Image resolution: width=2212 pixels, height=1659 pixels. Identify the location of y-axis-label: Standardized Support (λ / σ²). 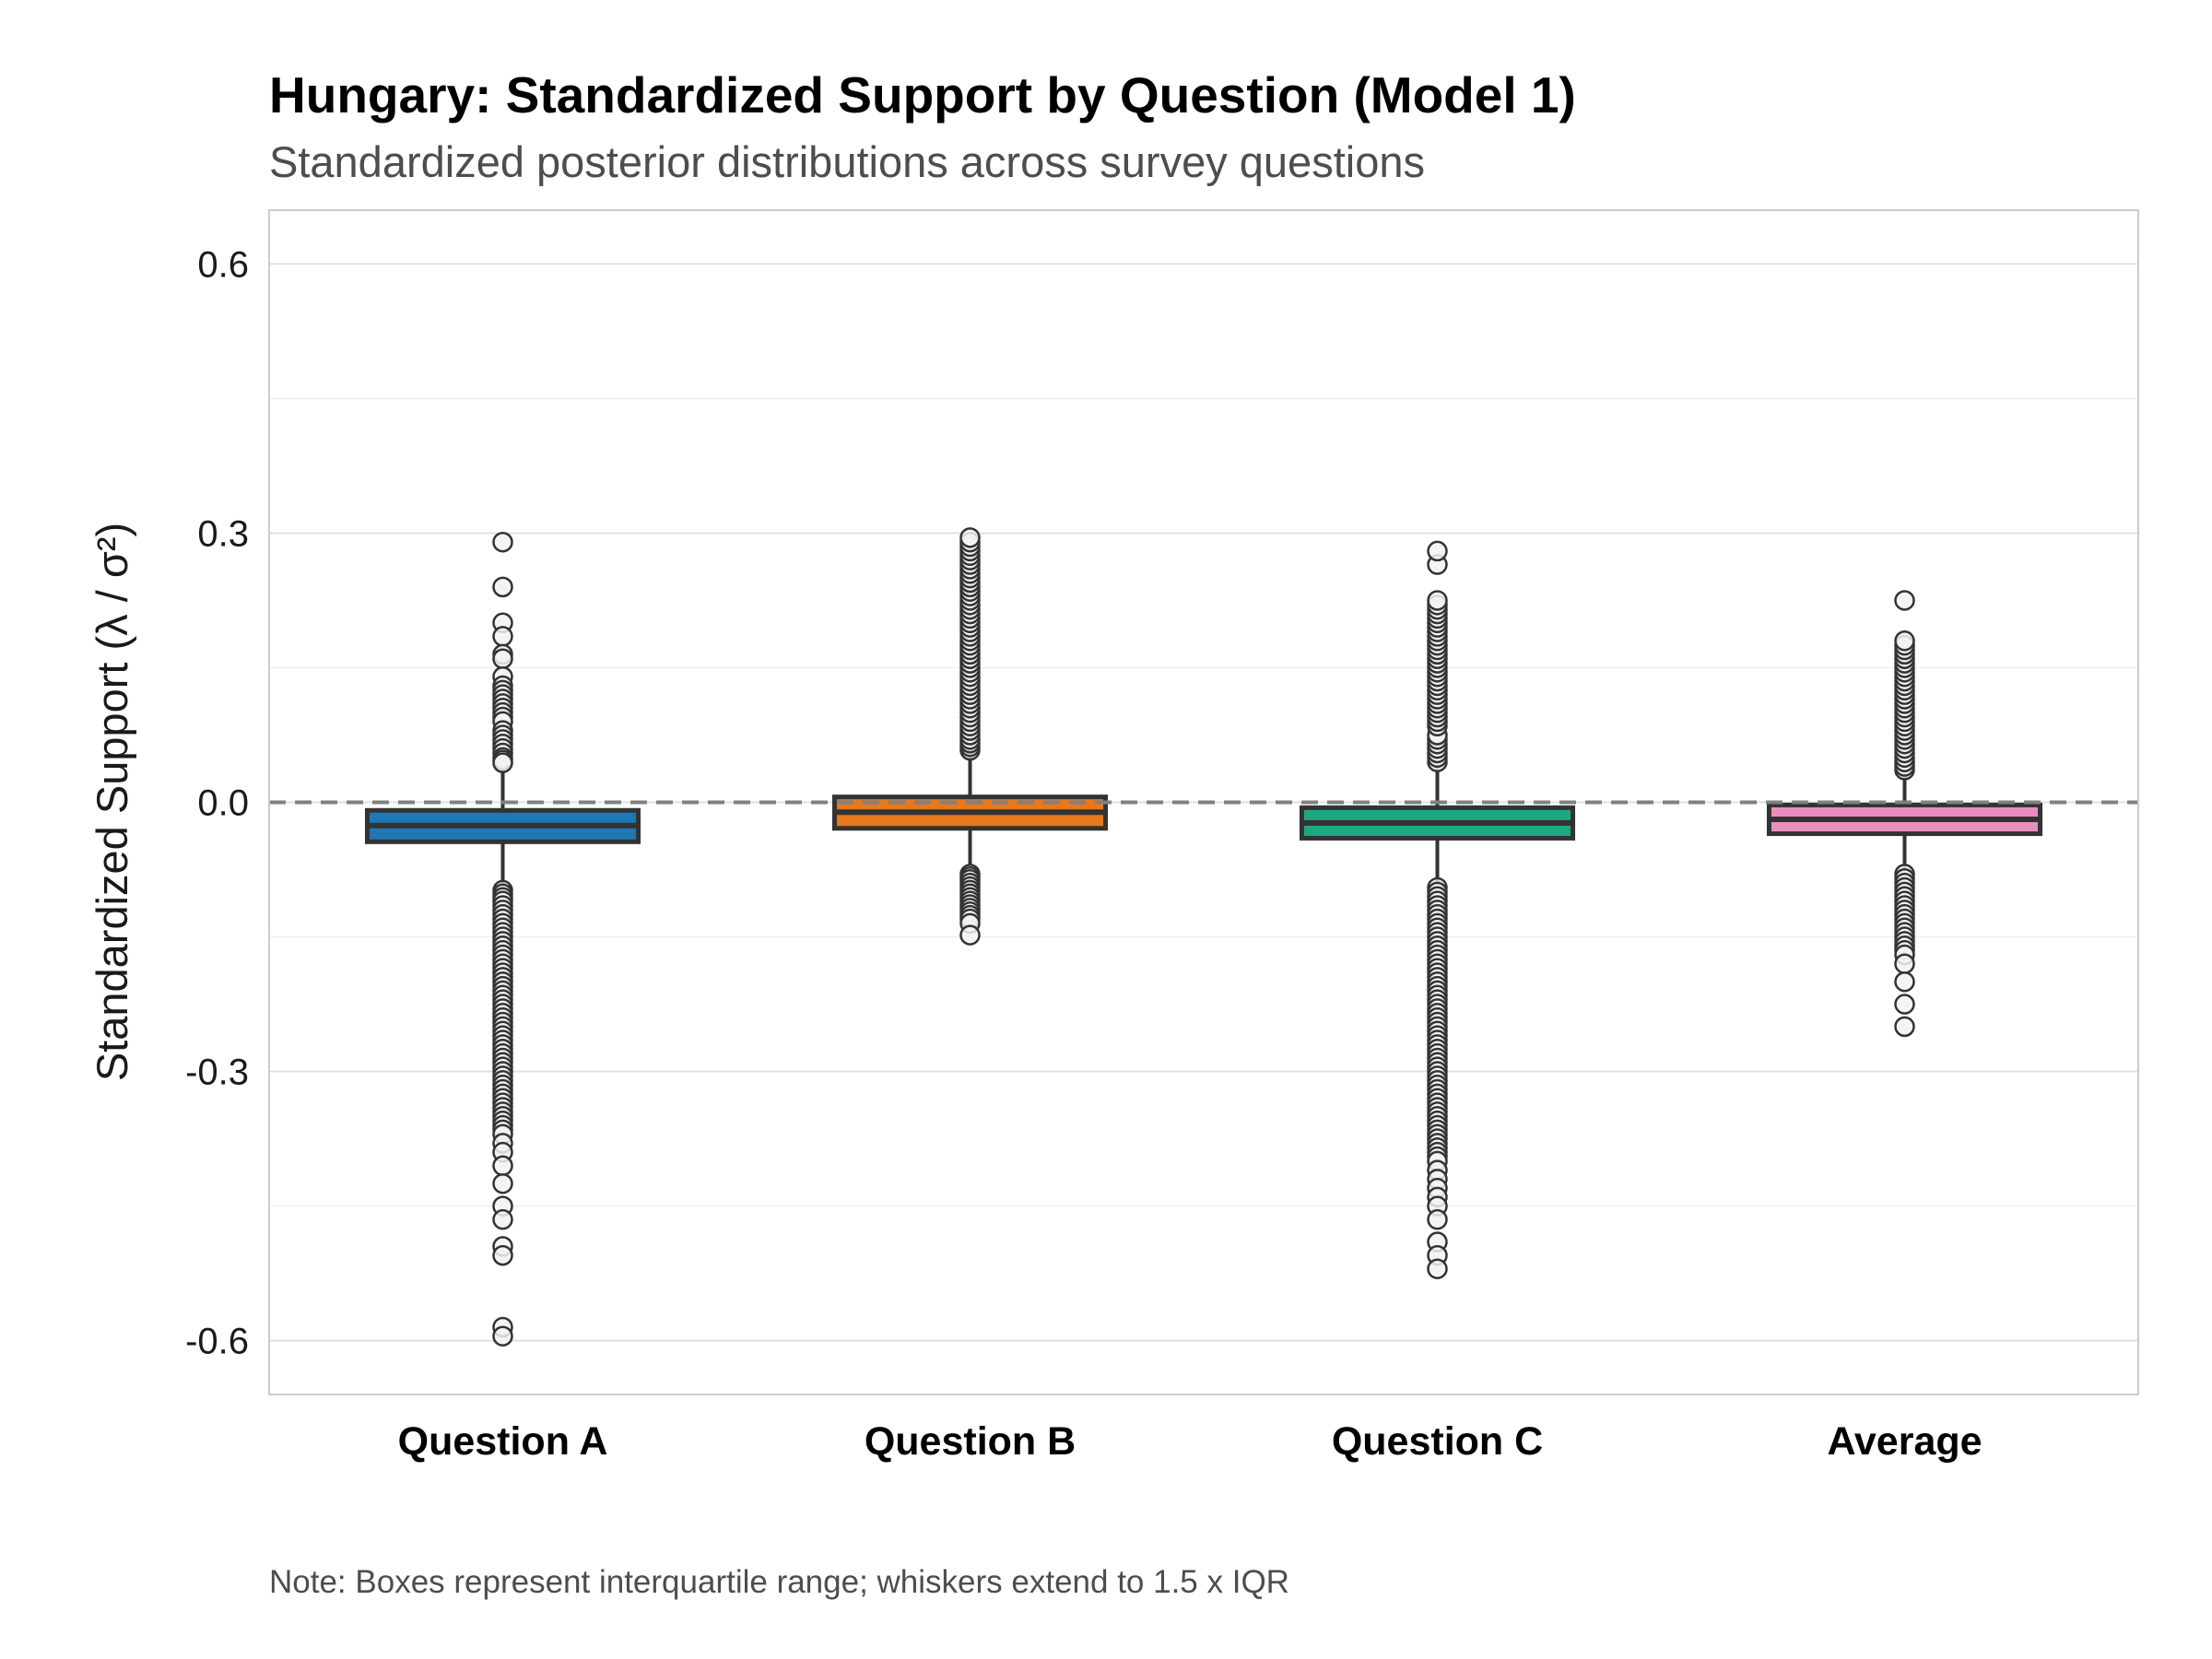
(112, 802).